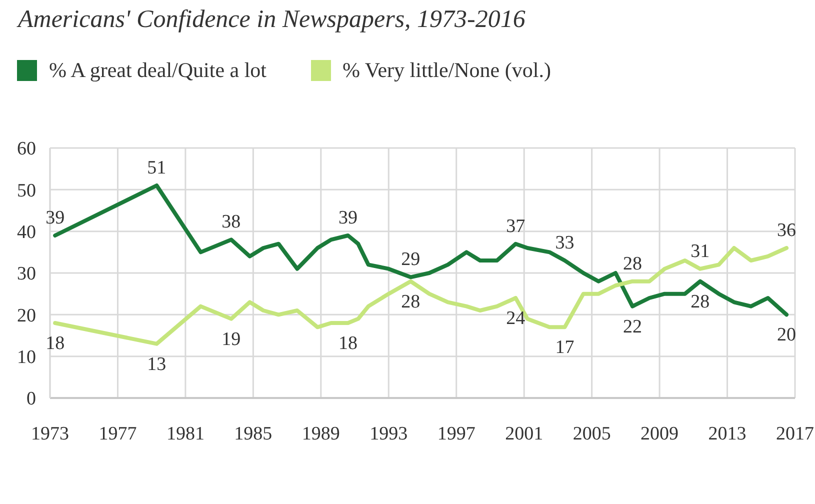 The height and width of the screenshot is (504, 815). Describe the element at coordinates (564, 347) in the screenshot. I see `data-label: 17` at that location.